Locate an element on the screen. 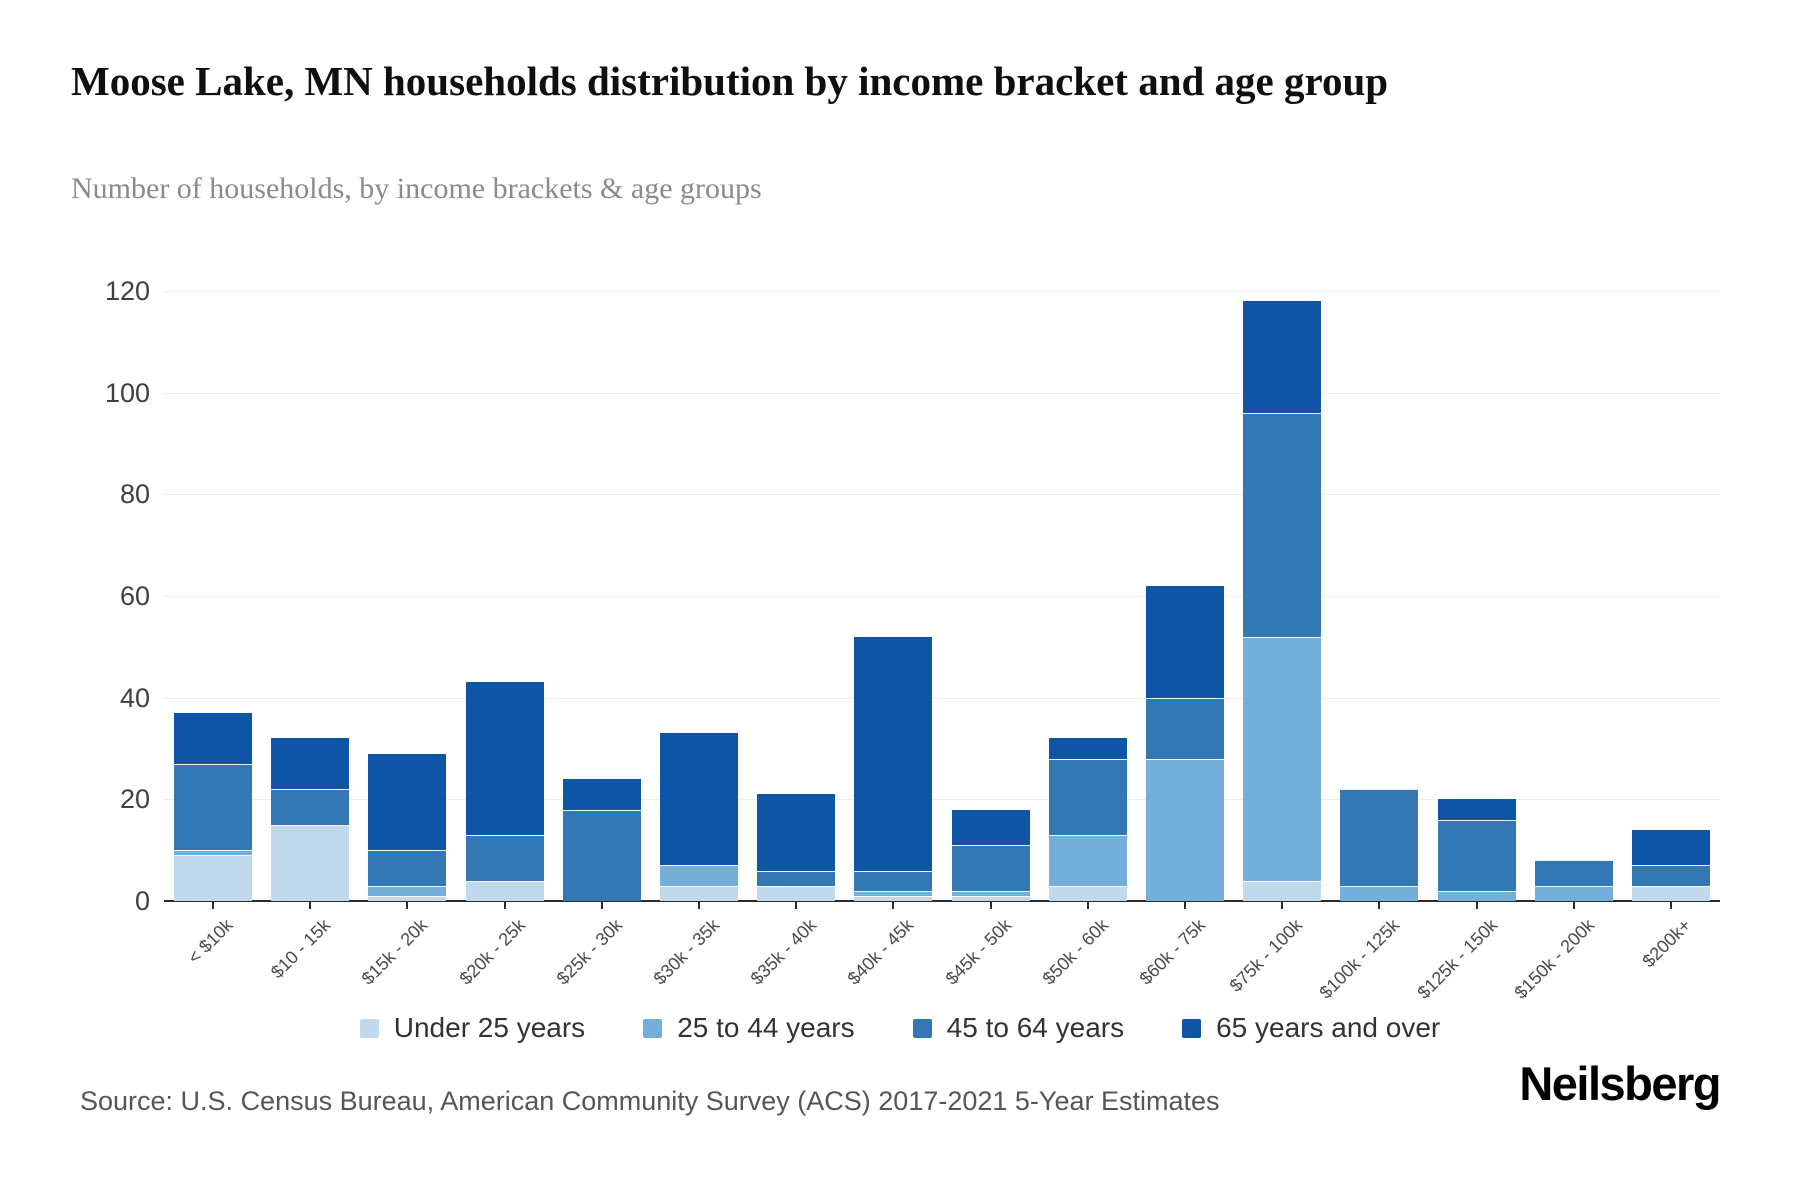  neilsberg-logo: Neilsberg is located at coordinates (1620, 1083).